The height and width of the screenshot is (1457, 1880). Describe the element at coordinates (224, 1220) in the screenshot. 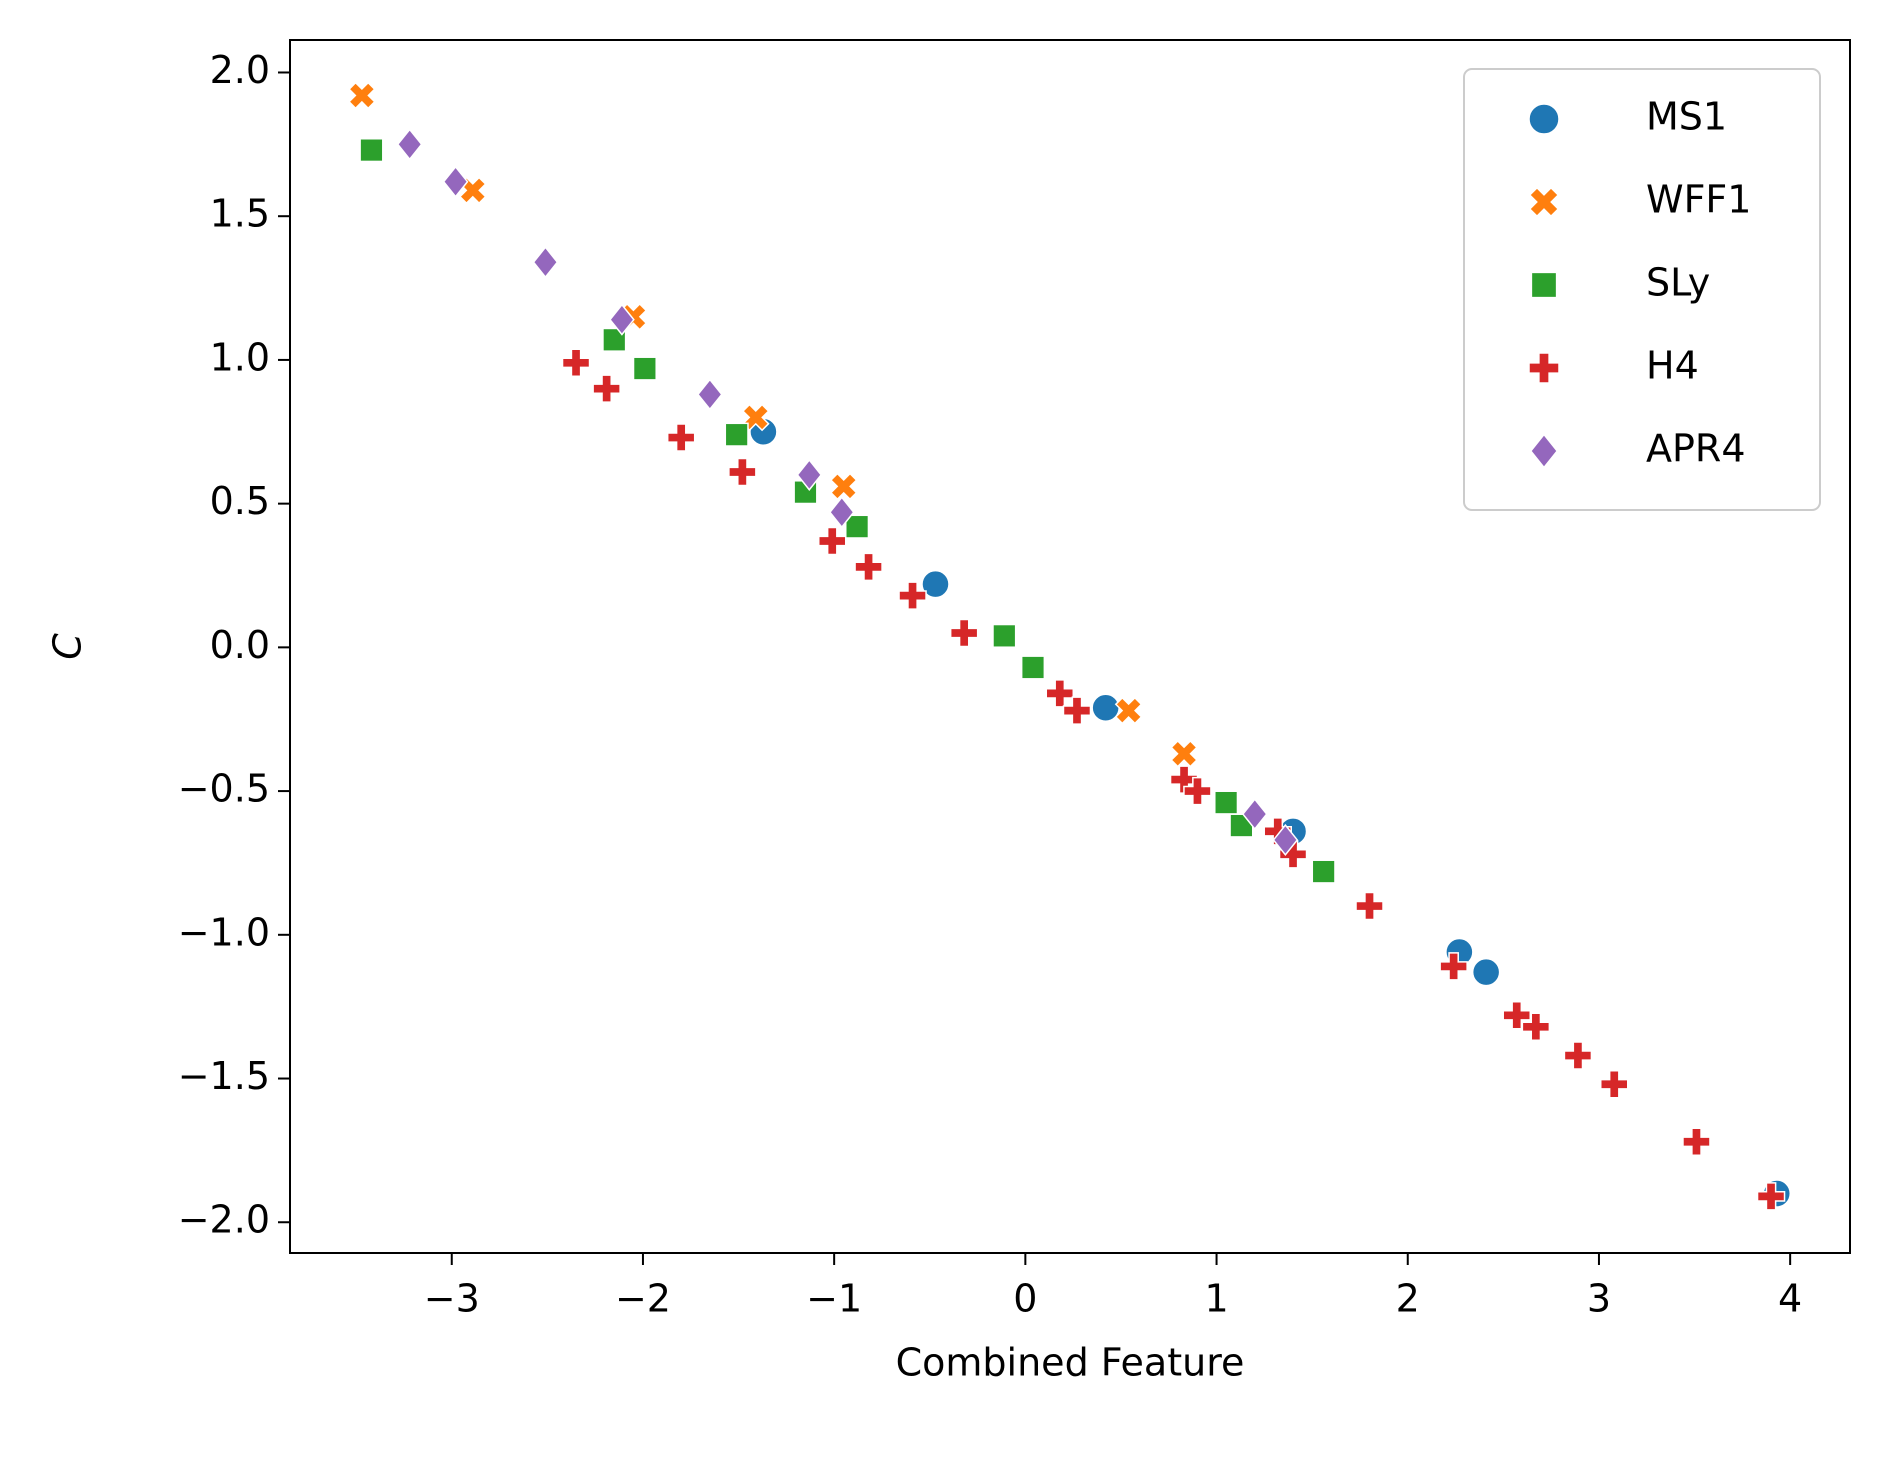

I see `y-tick-label: −2.0` at that location.